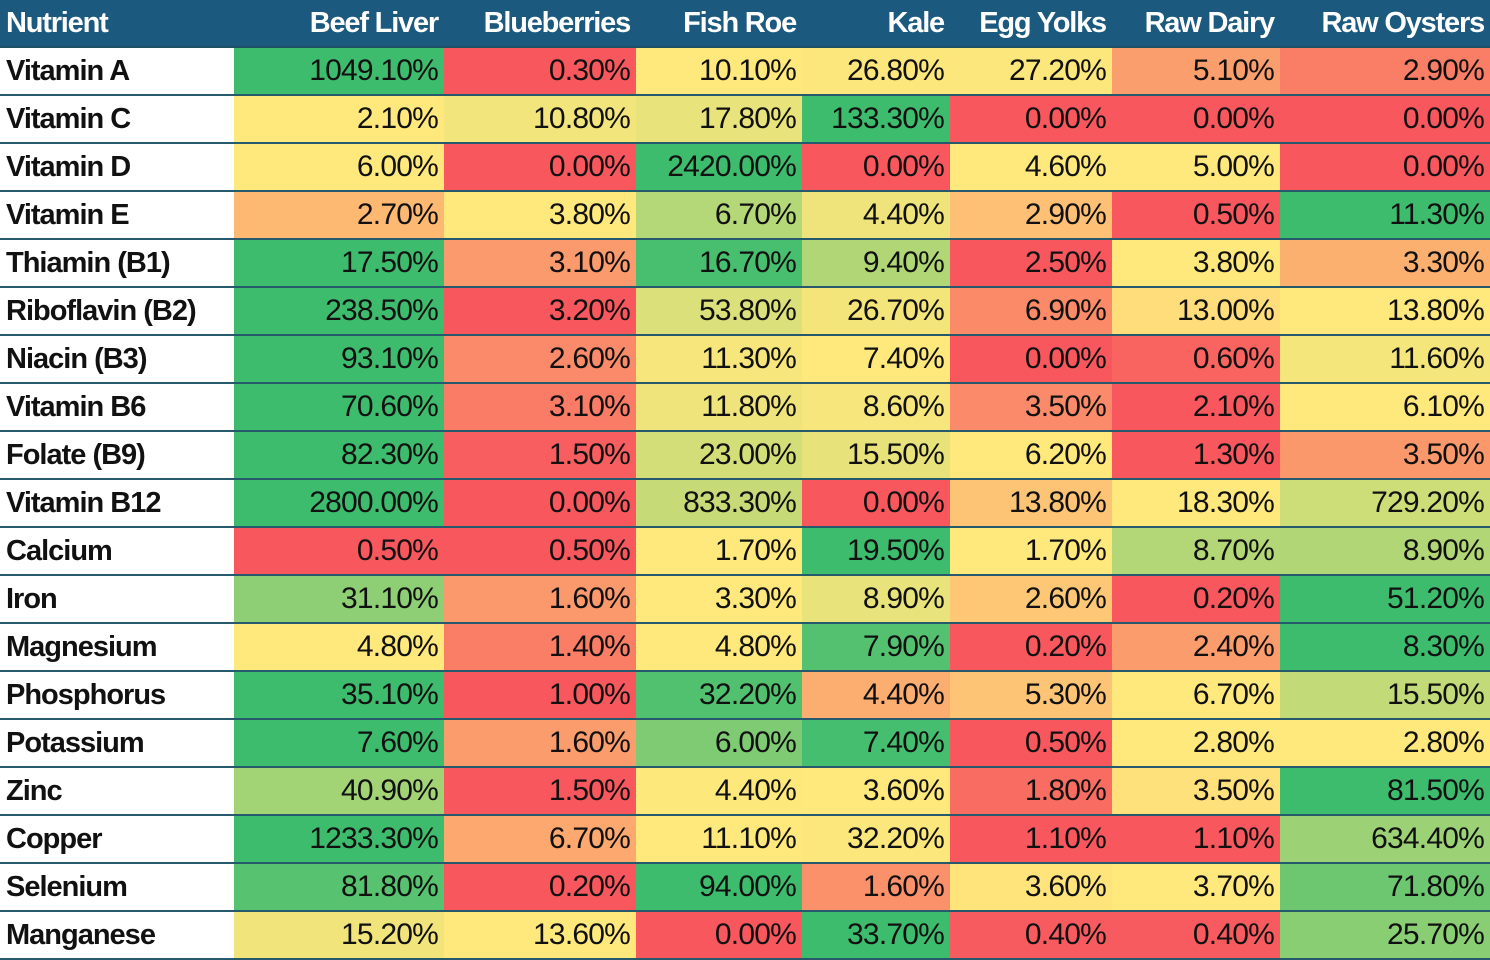 This screenshot has width=1490, height=960. What do you see at coordinates (876, 599) in the screenshot?
I see `heatmap-cell: 8.90%` at bounding box center [876, 599].